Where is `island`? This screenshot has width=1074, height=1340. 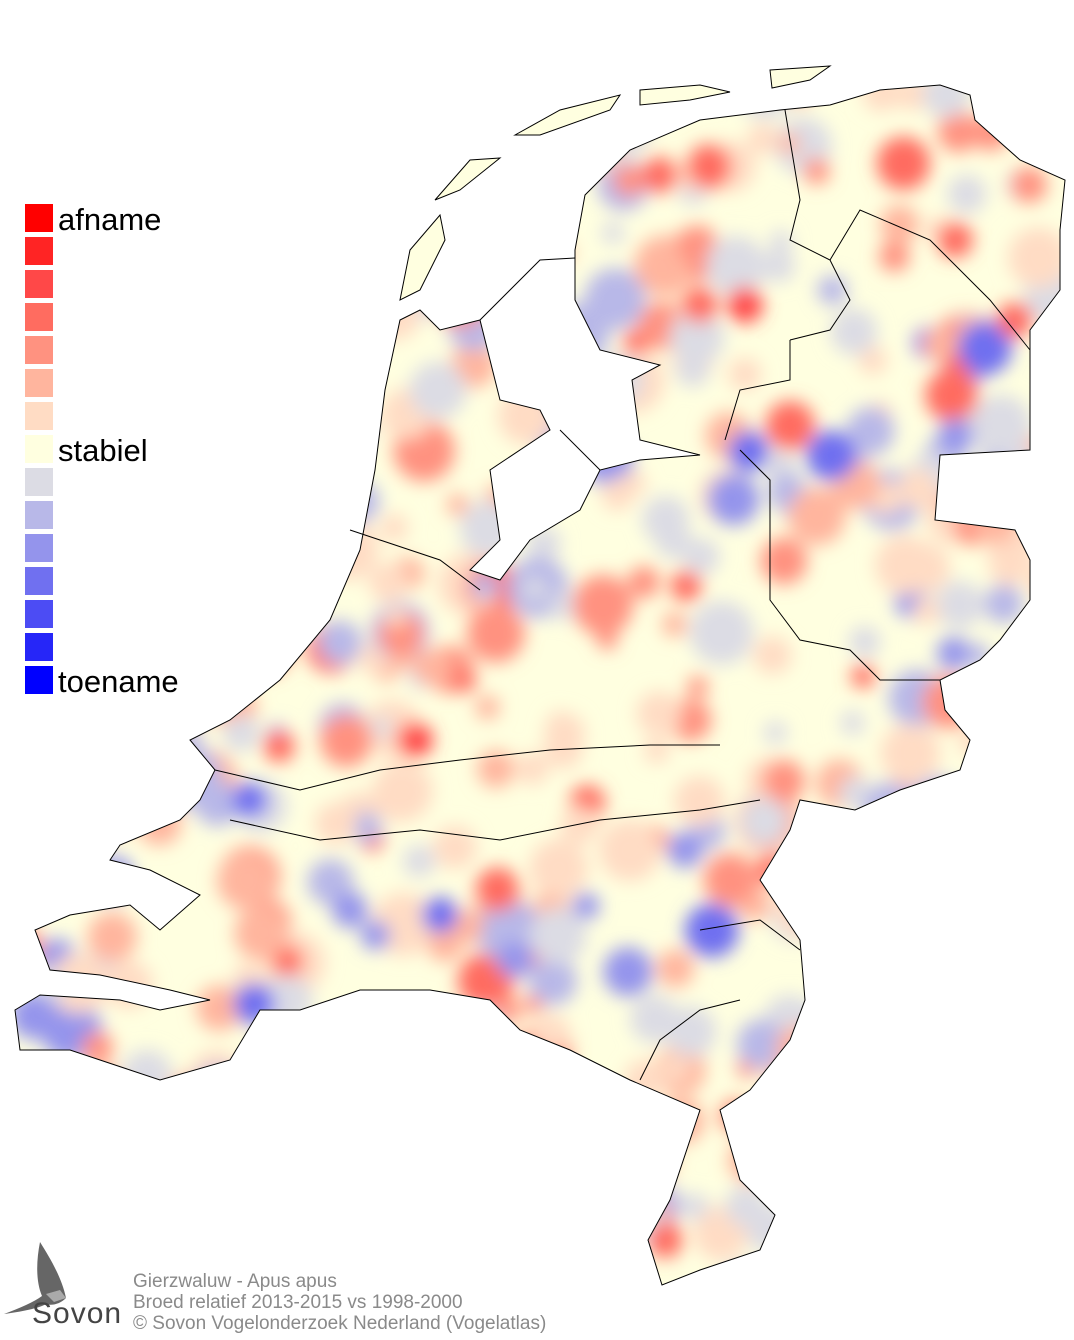
island is located at coordinates (468, 179).